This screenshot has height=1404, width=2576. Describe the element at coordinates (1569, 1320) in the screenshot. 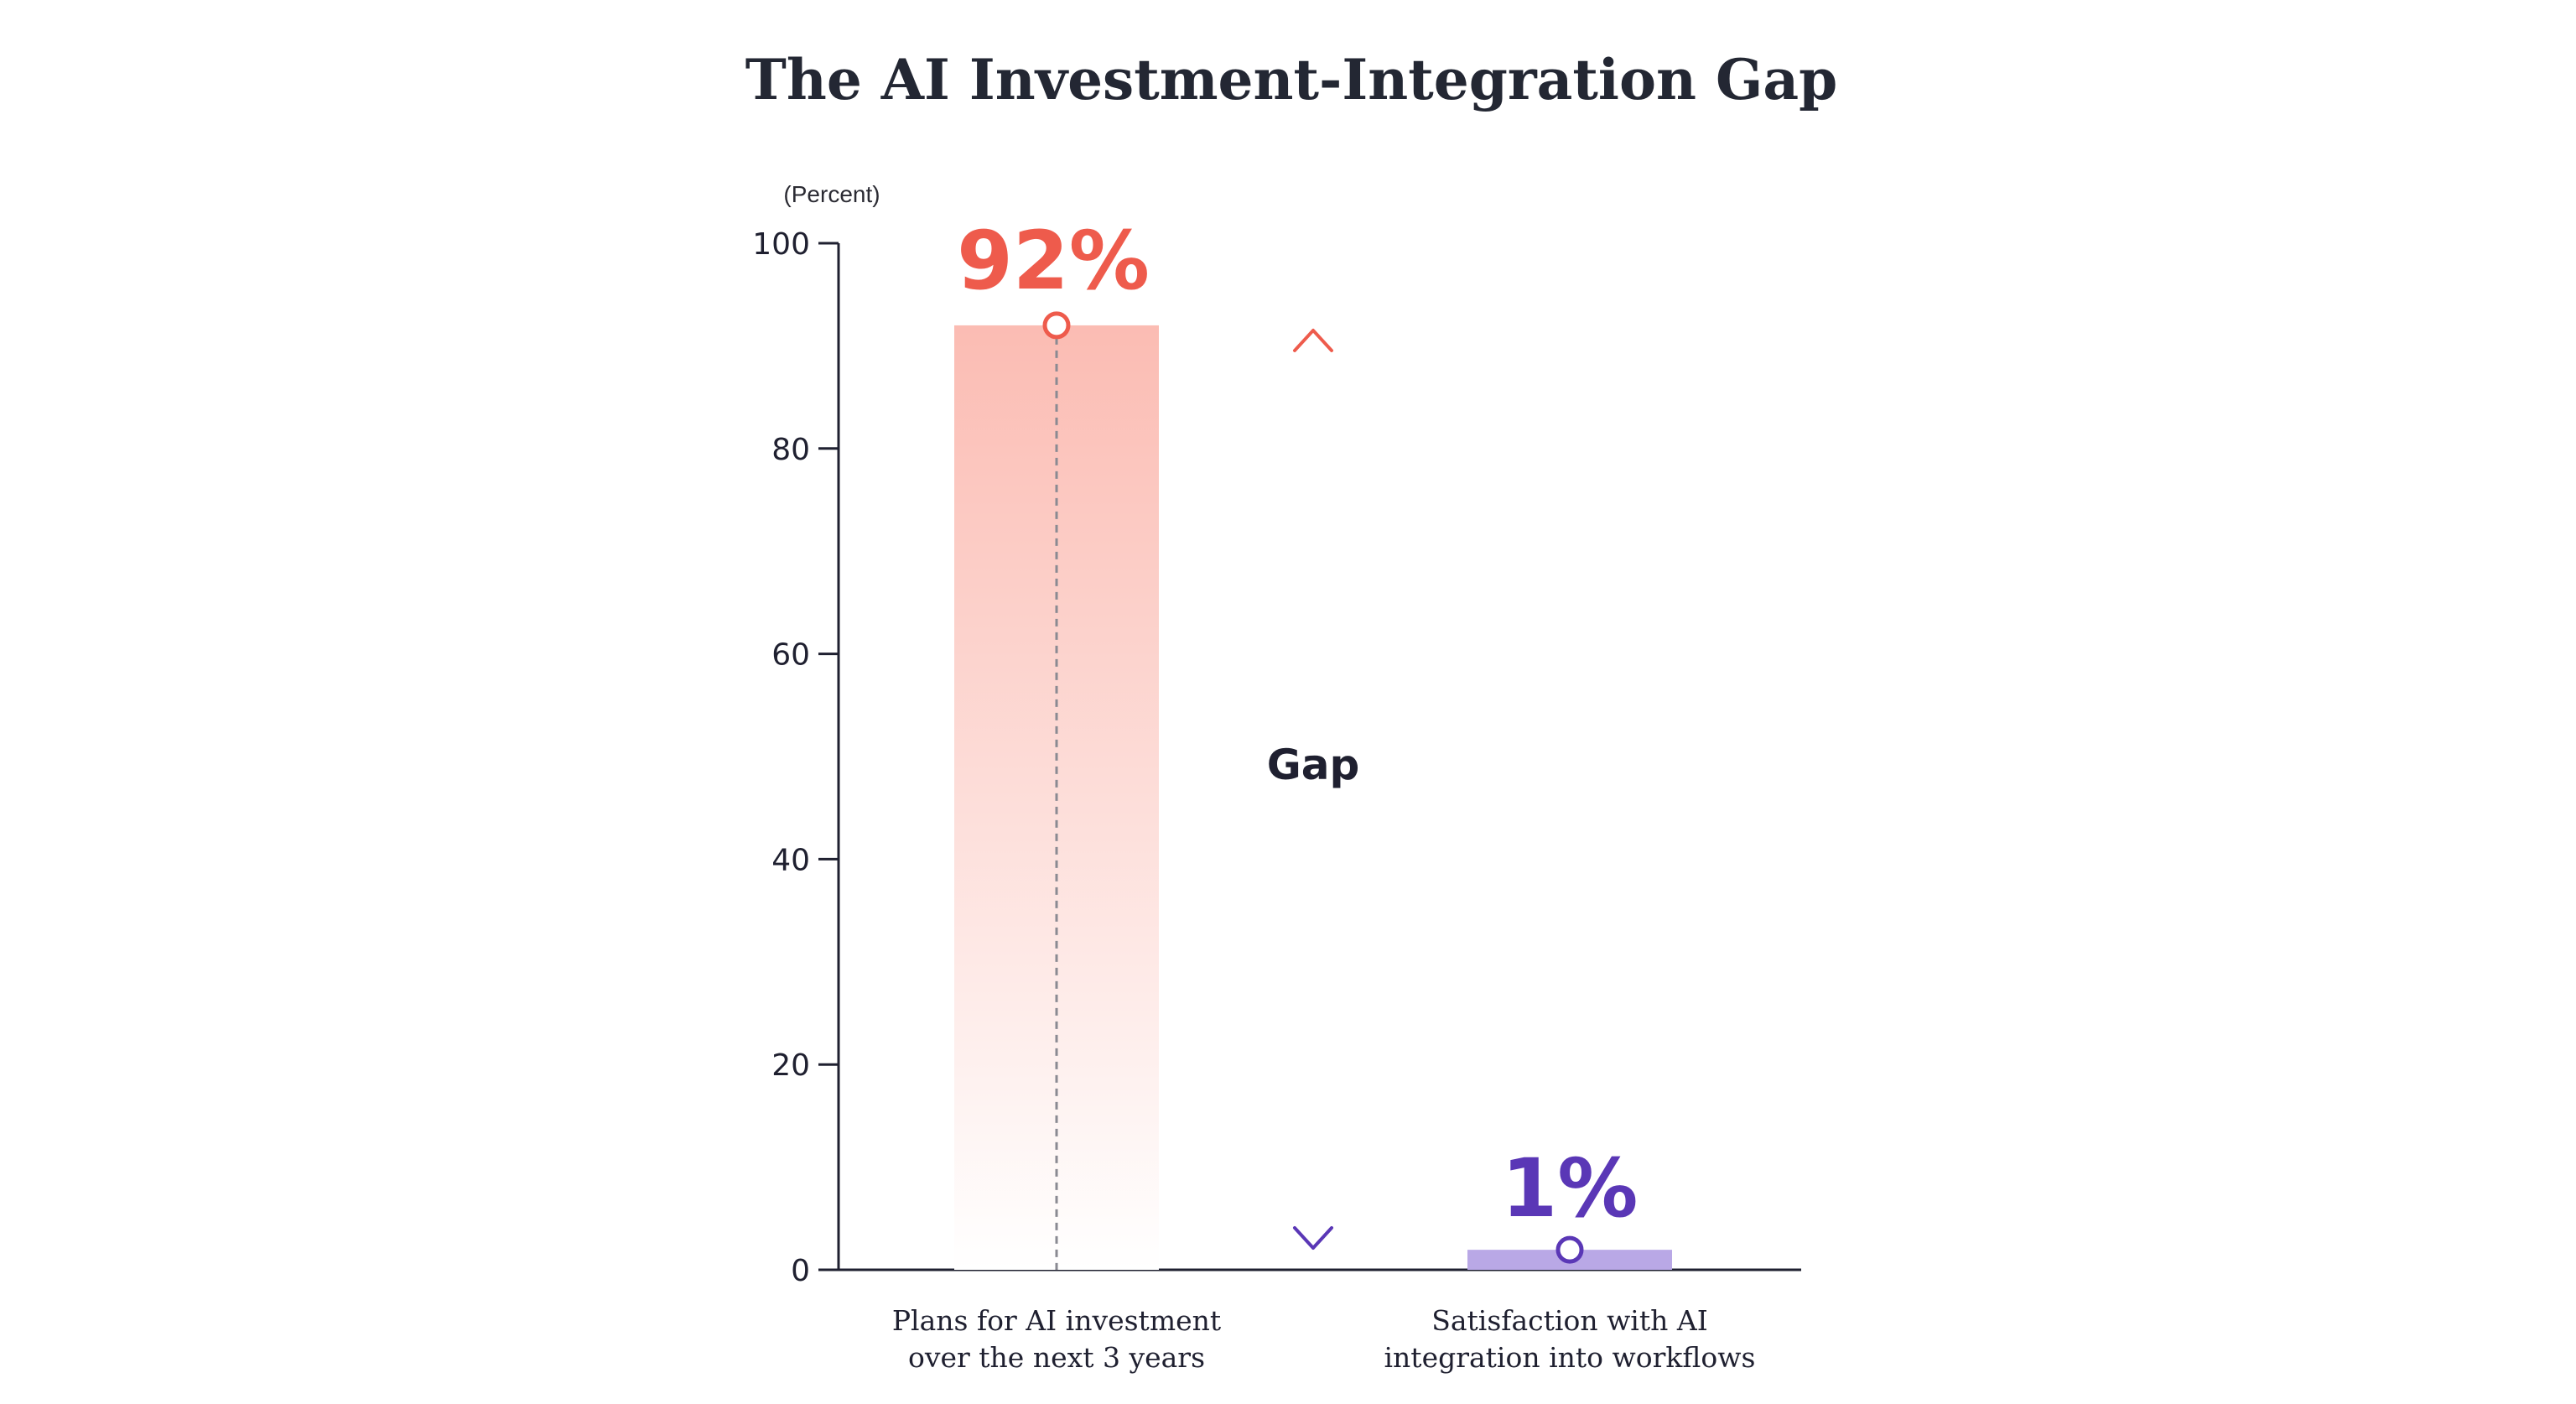

I see `category-label-line: Satisfaction with AI` at that location.